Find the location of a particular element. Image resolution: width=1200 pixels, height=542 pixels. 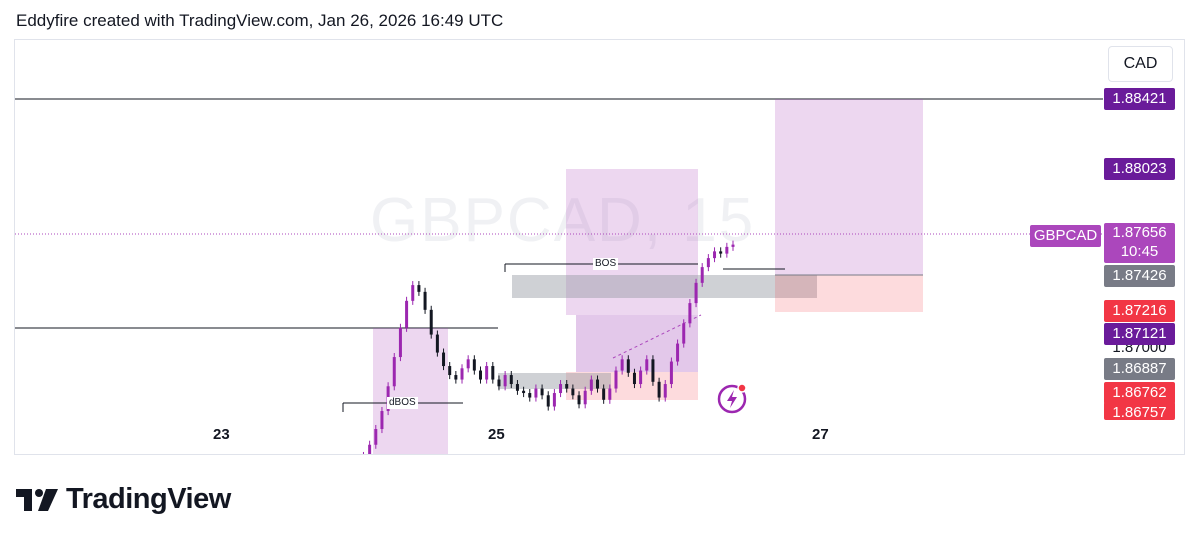

bar-countdown: 10:45 is located at coordinates (1139, 251).